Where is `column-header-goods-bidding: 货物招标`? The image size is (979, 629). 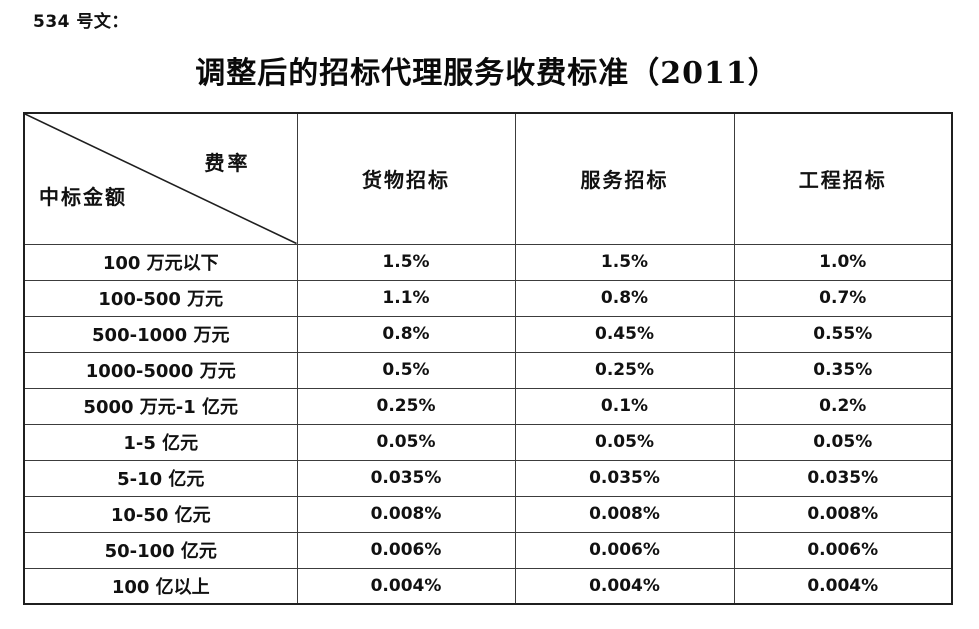 column-header-goods-bidding: 货物招标 is located at coordinates (406, 178).